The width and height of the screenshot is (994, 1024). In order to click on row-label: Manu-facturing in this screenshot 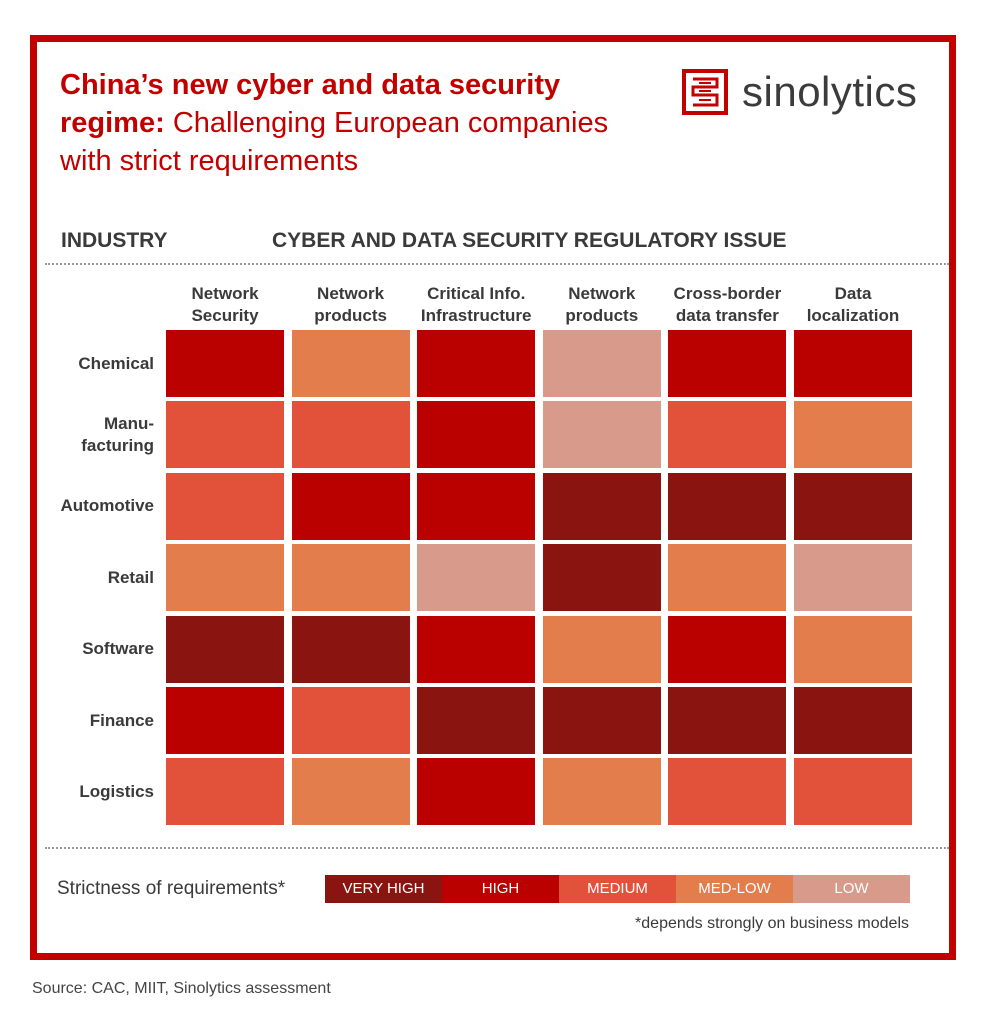, I will do `click(95, 435)`.